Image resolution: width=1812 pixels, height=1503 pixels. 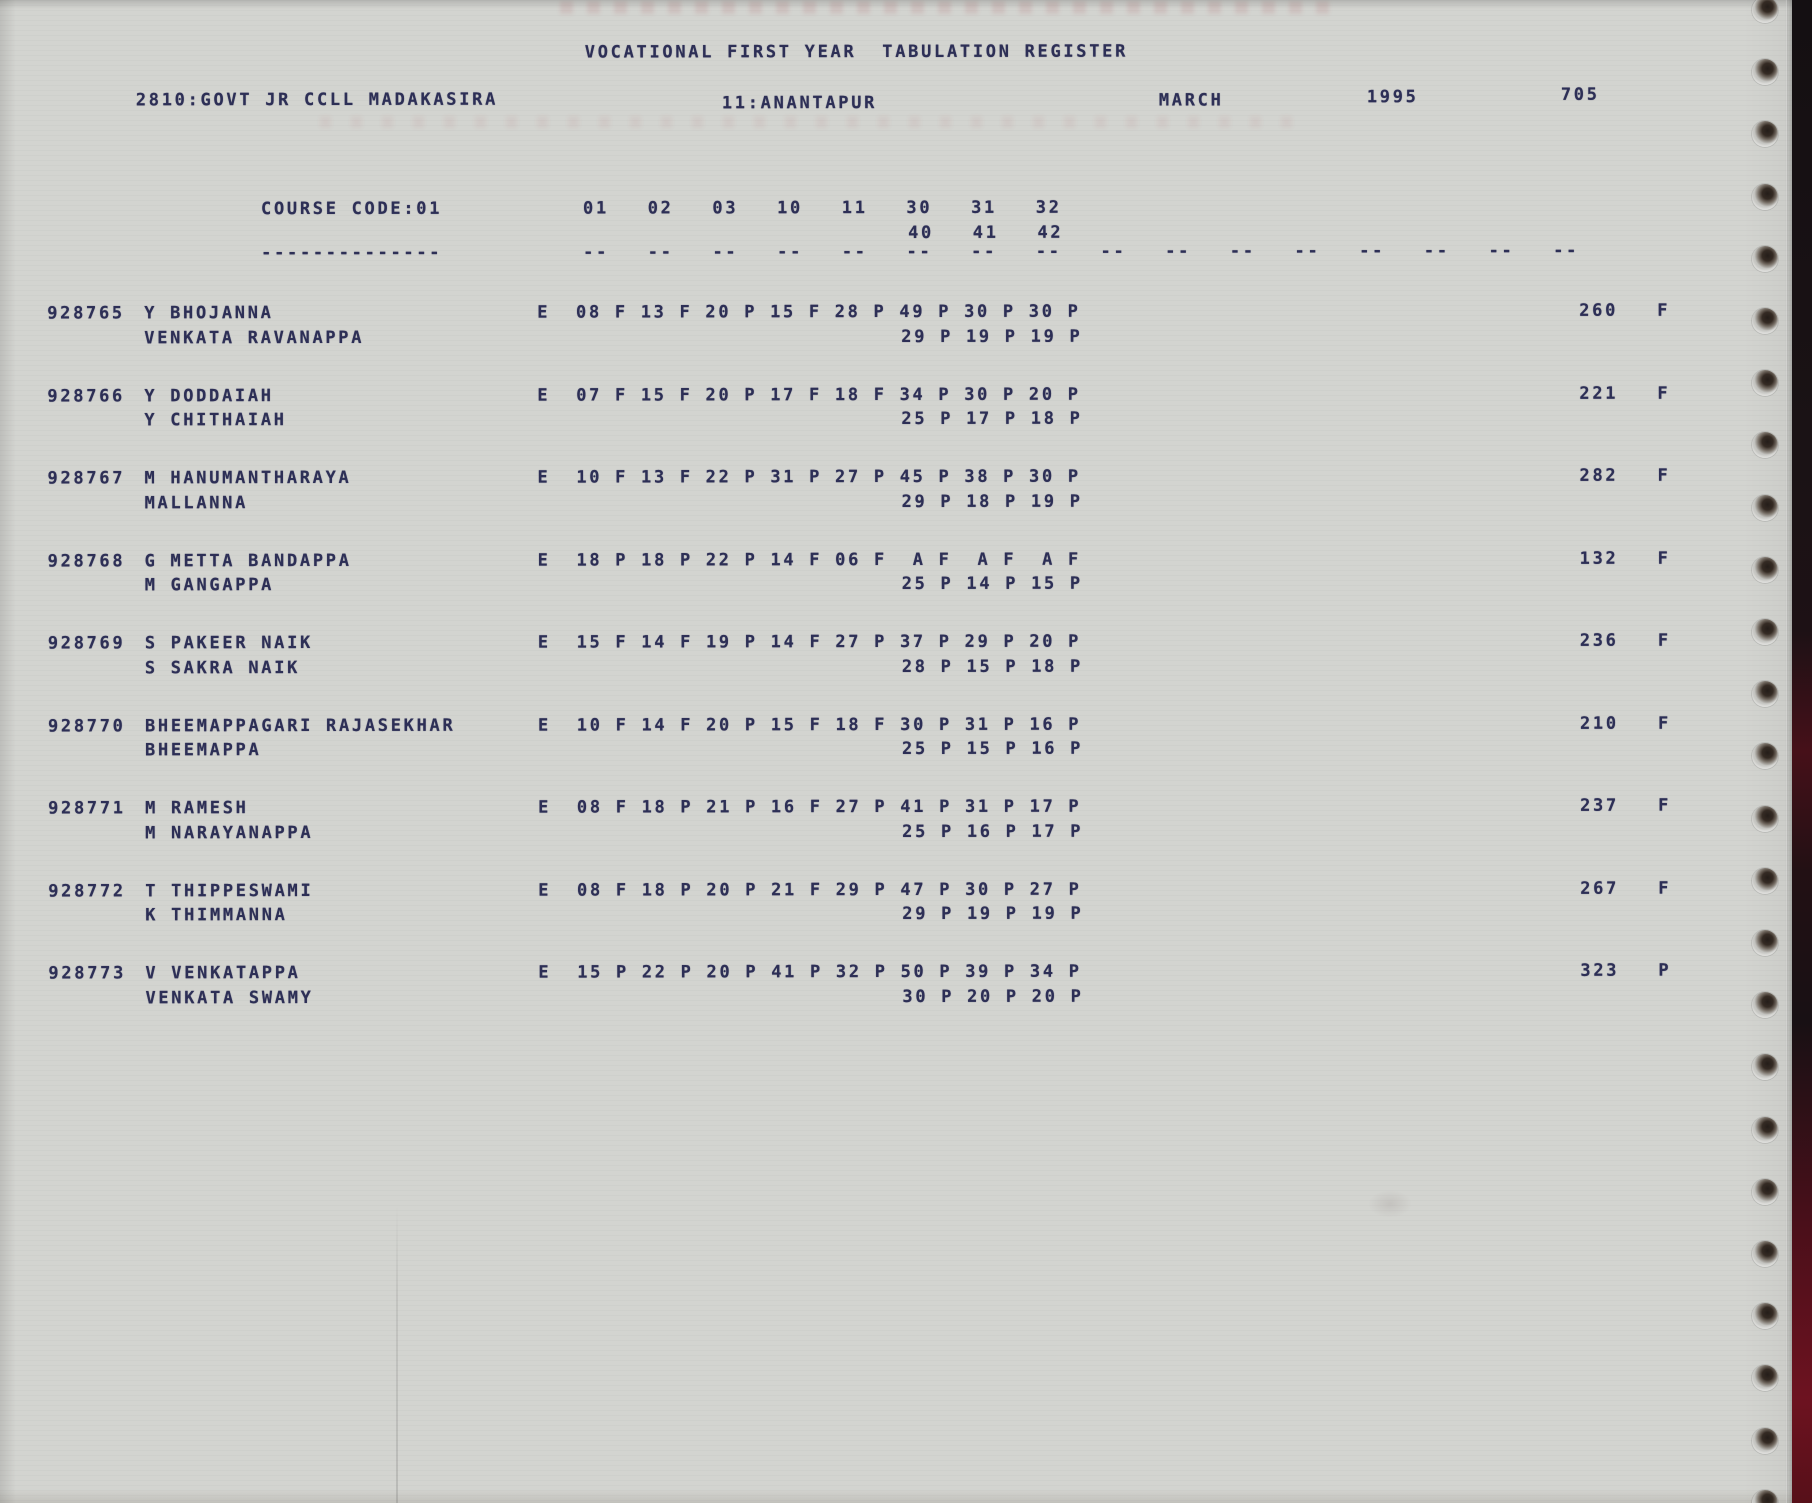 What do you see at coordinates (87, 890) in the screenshot?
I see `register-number: 928772` at bounding box center [87, 890].